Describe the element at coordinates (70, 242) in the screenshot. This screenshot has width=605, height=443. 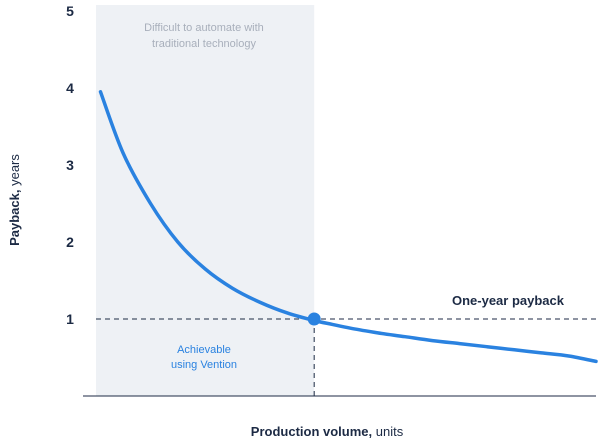
I see `y-tick-label-2: 2` at that location.